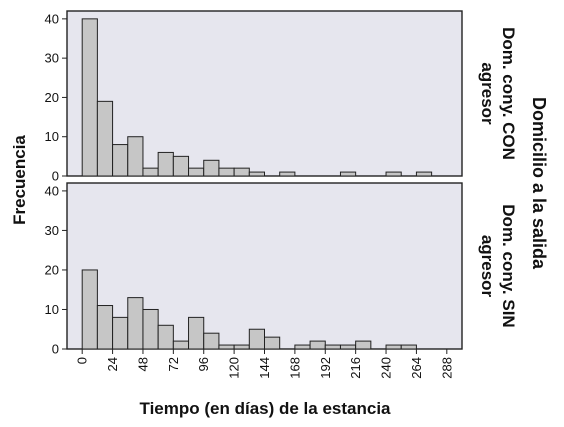 The image size is (564, 427). Describe the element at coordinates (539, 183) in the screenshot. I see `facet-variable-label: Domicilio a la salida` at that location.